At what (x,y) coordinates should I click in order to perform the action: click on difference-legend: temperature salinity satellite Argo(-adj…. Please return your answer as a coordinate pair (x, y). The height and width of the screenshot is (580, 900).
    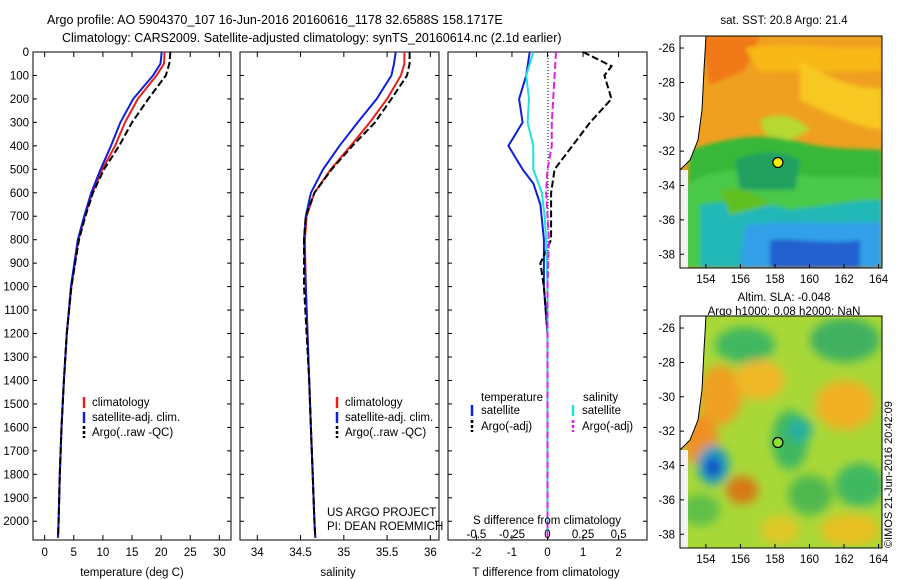
    Looking at the image, I should click on (551, 412).